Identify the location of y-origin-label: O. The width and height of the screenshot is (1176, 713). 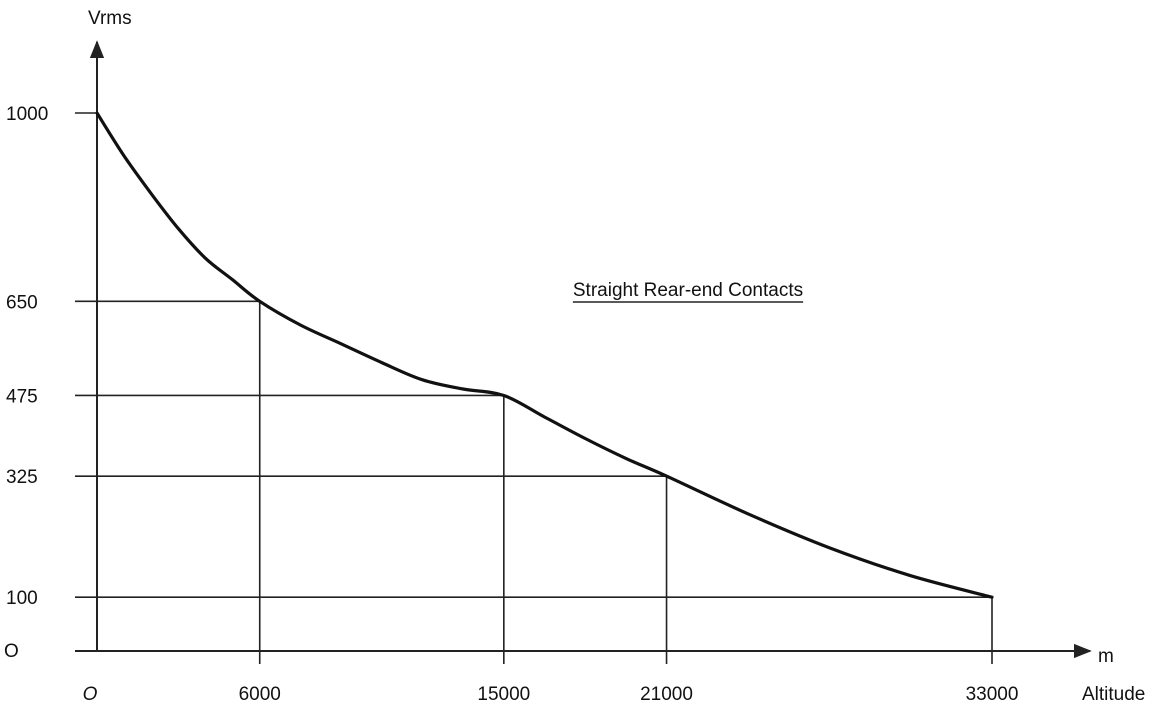
(11, 651).